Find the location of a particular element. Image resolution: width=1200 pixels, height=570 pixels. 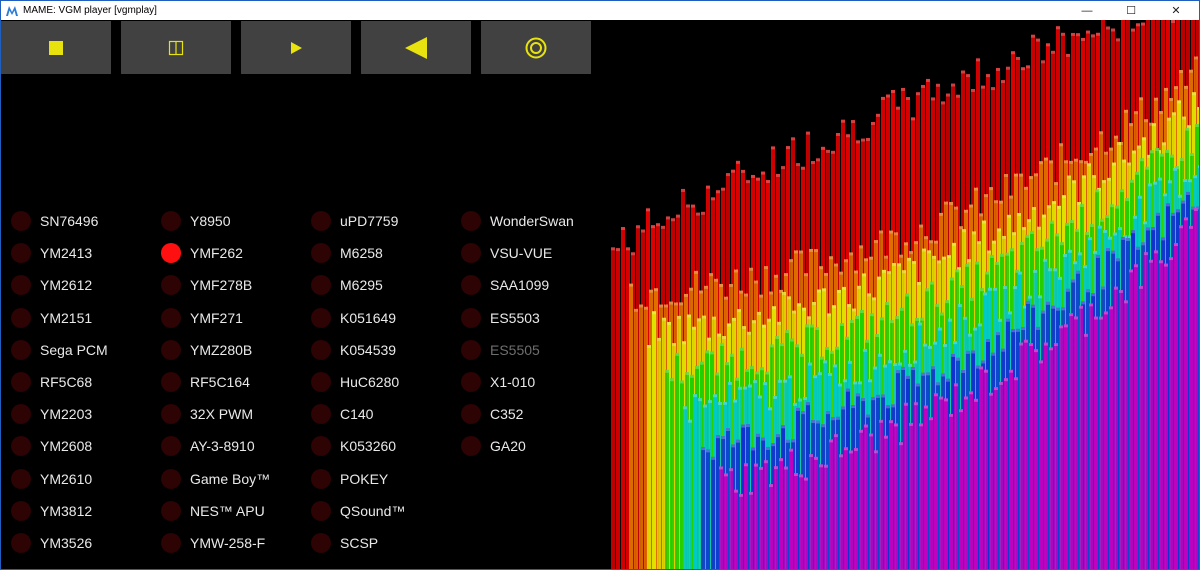

chip-label: 32X PWM is located at coordinates (222, 414).